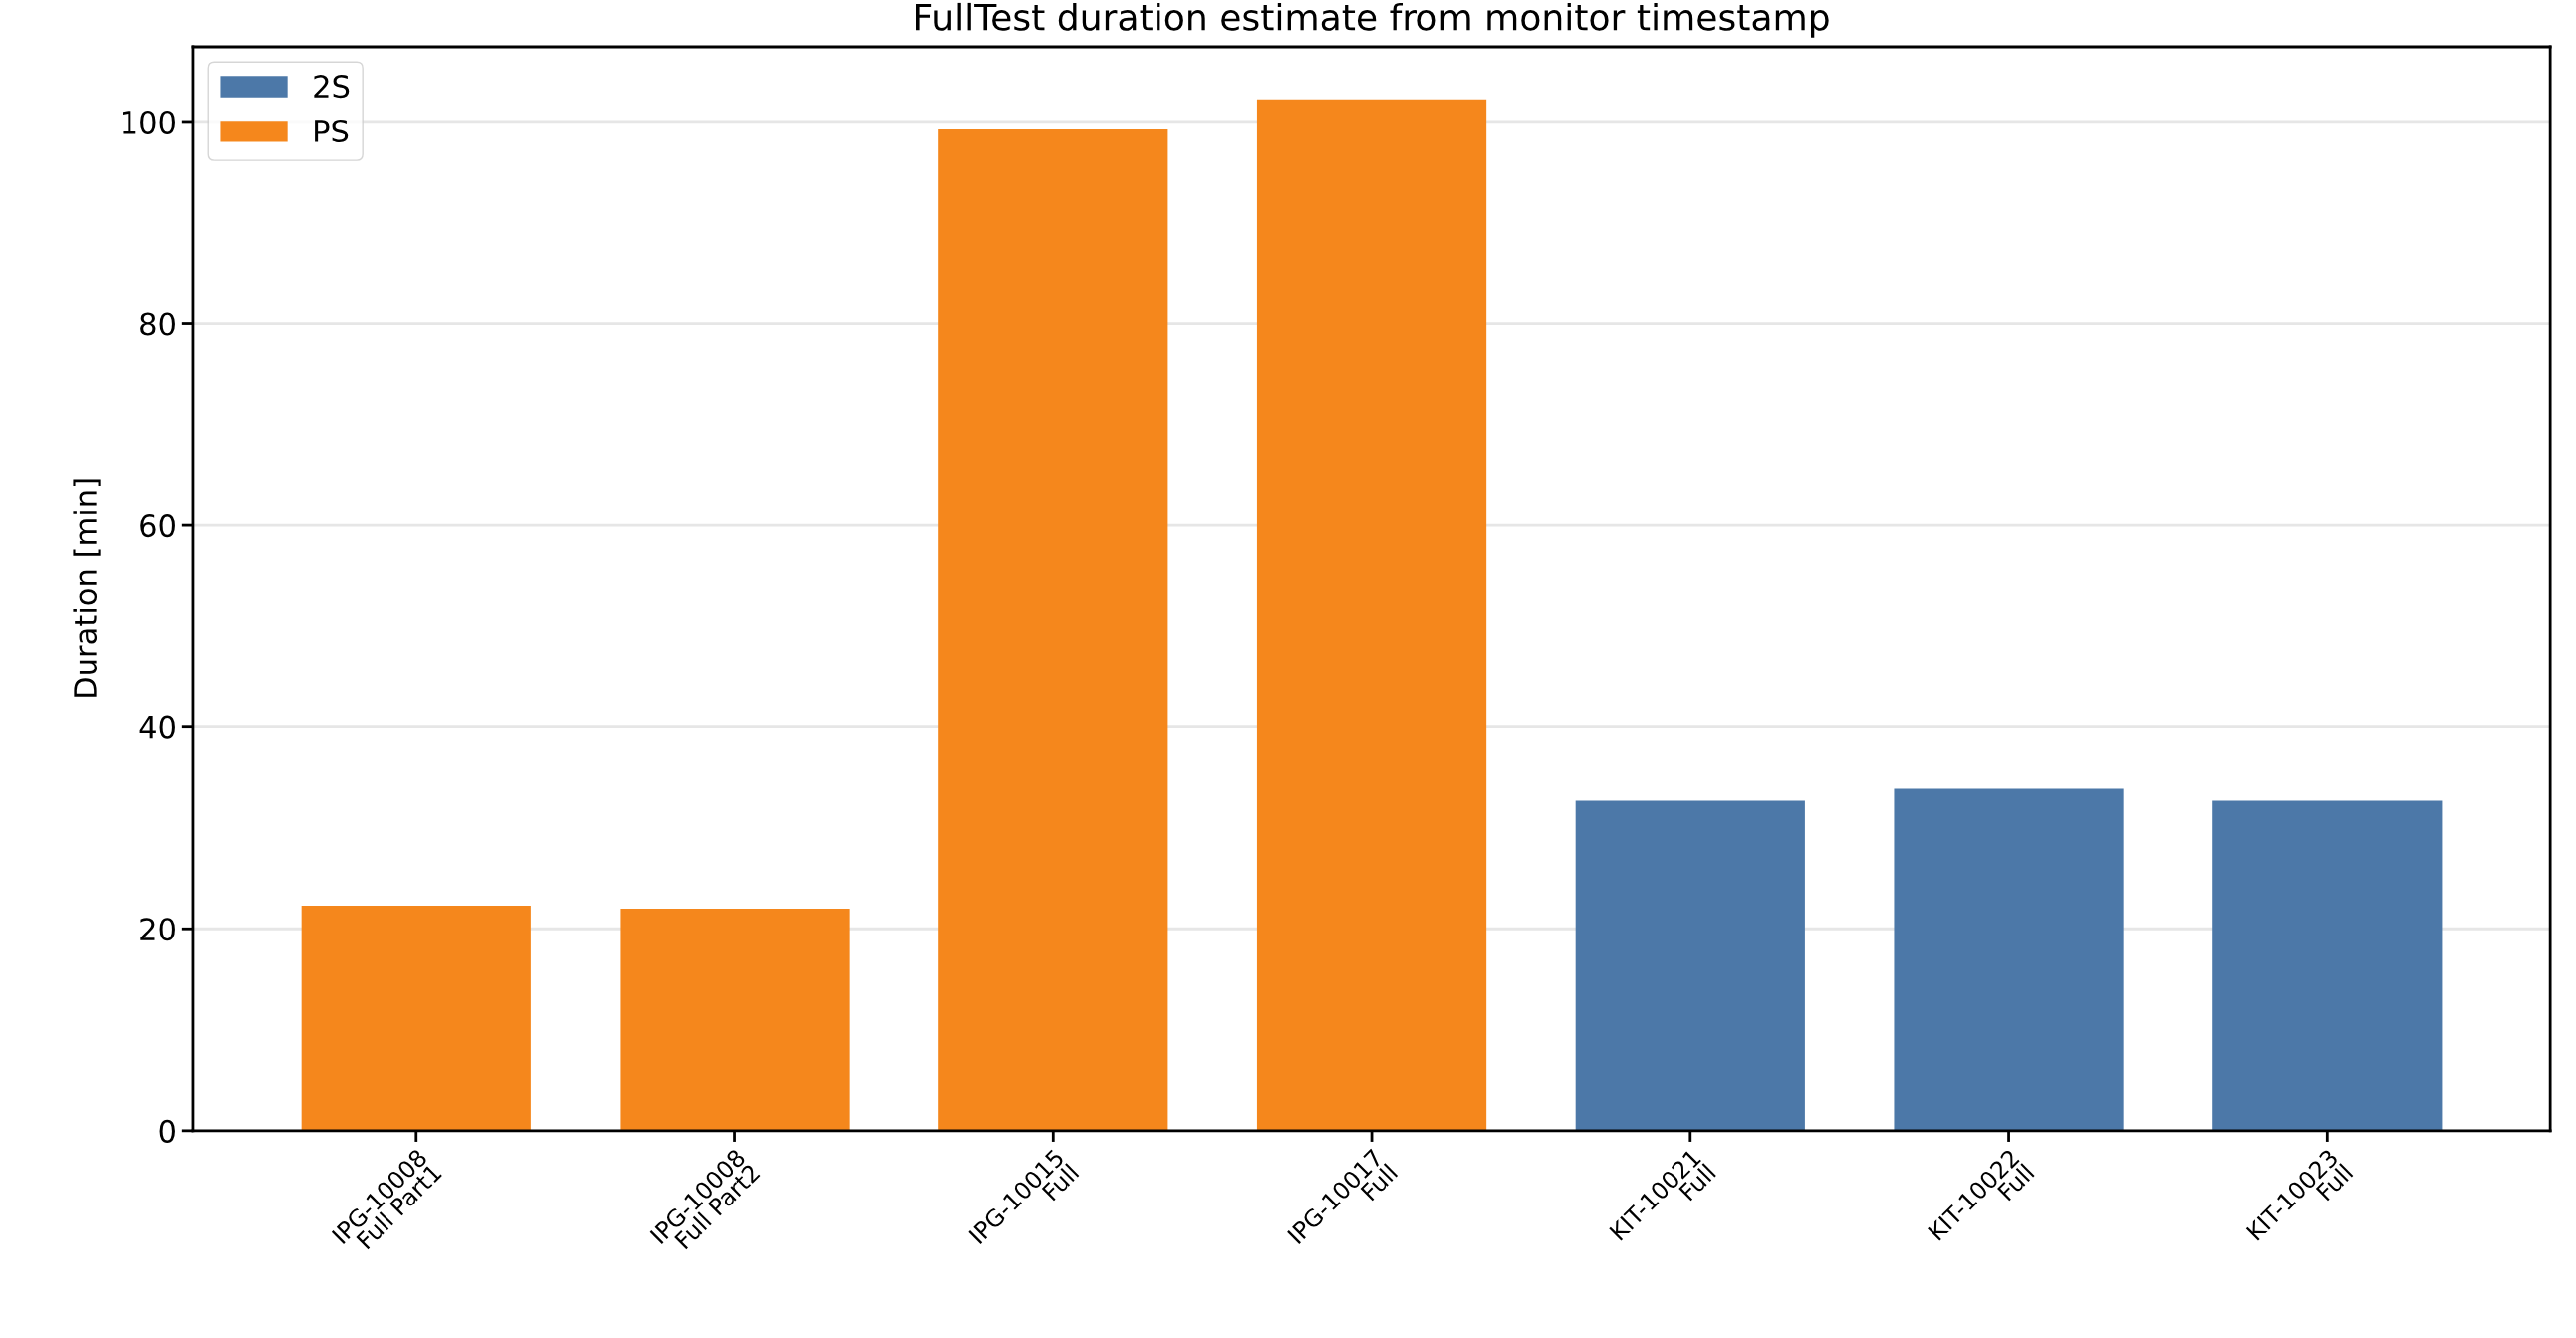  I want to click on y-tick-label: 60, so click(157, 526).